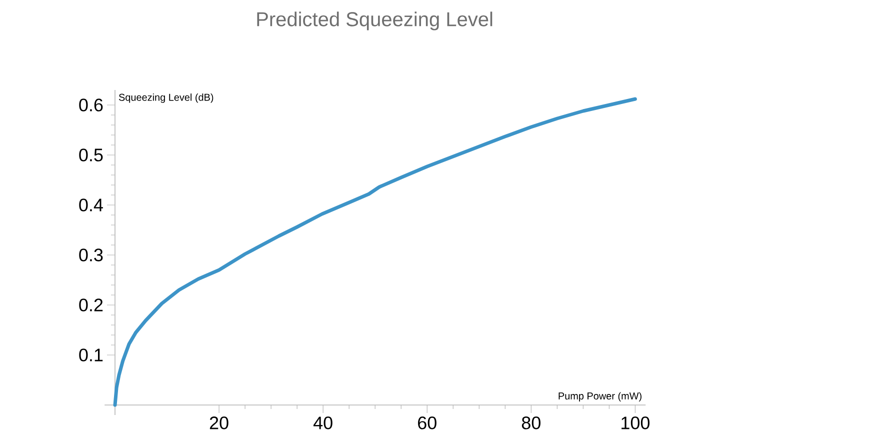 Image resolution: width=885 pixels, height=430 pixels. Describe the element at coordinates (322, 423) in the screenshot. I see `x-tick-label: 40` at that location.